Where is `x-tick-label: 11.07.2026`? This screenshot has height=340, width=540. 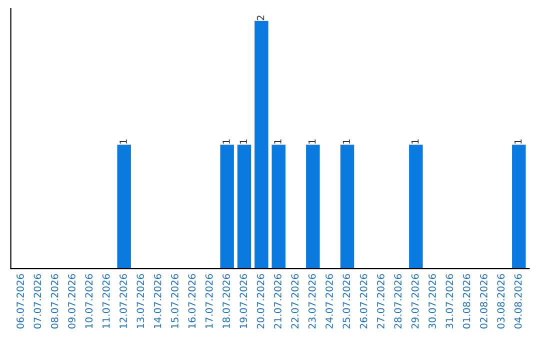 x-tick-label: 11.07.2026 is located at coordinates (106, 301).